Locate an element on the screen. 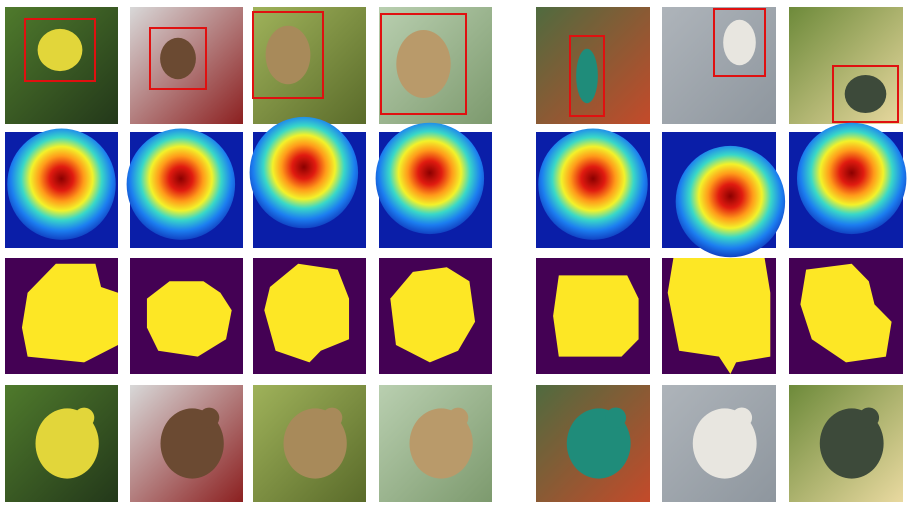  photo is located at coordinates (719, 65).